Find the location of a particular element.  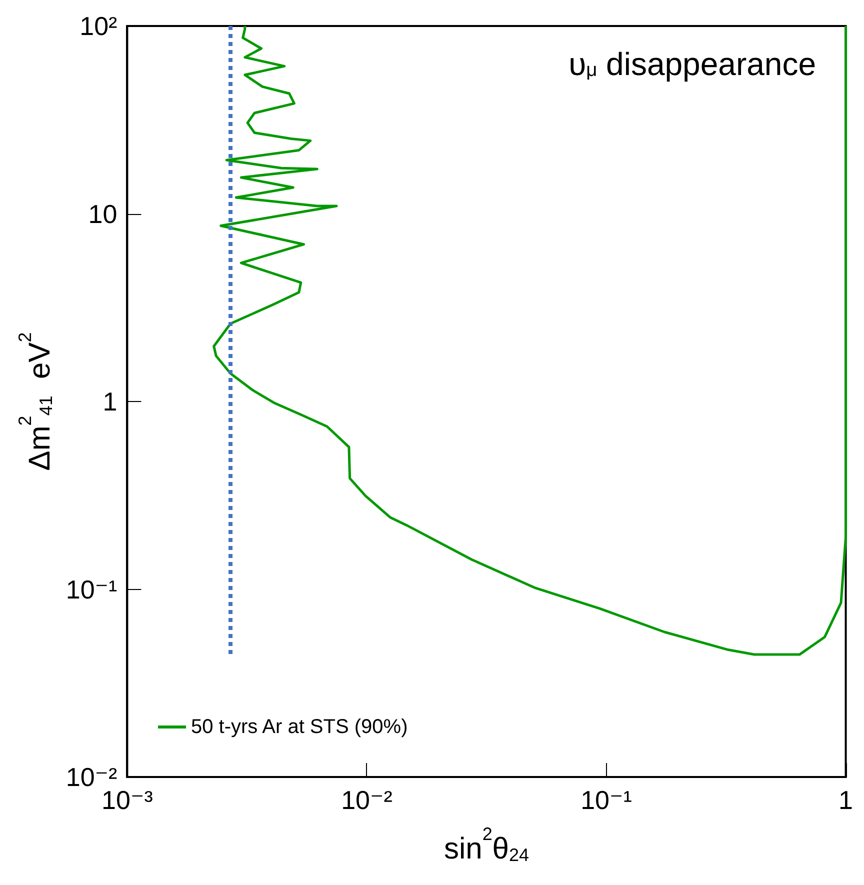

y-axis-title: Δm241 eV2 is located at coordinates (35, 401).